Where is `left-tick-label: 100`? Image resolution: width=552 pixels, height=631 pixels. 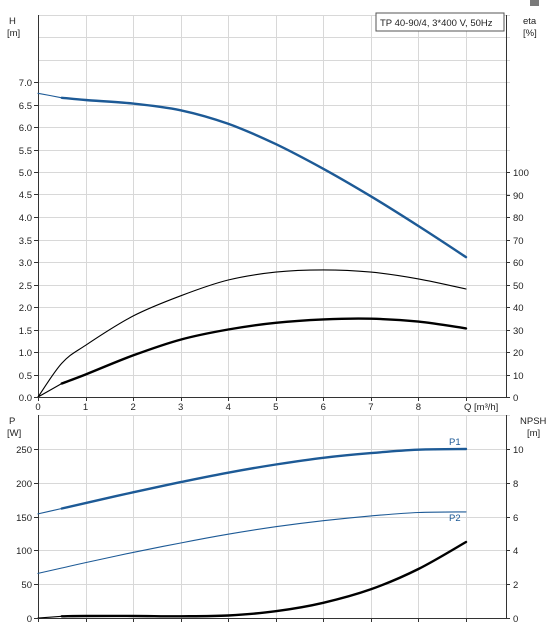
left-tick-label: 100 is located at coordinates (24, 551).